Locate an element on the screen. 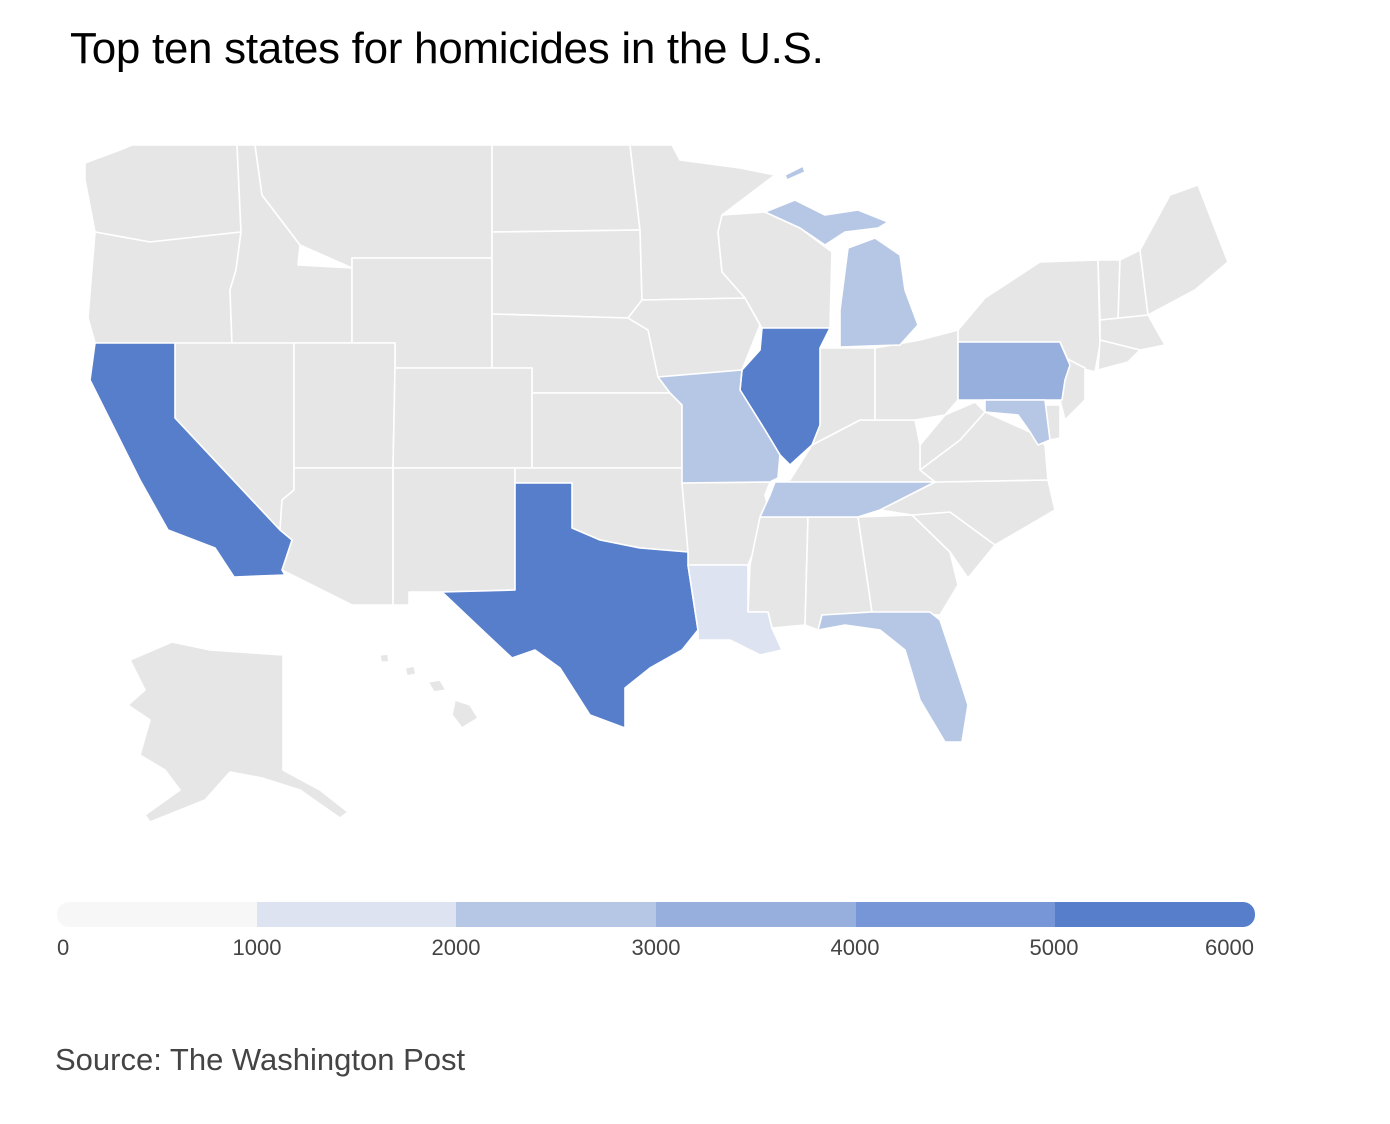 The image size is (1390, 1124). source-note: Source: The Washington Post is located at coordinates (260, 1059).